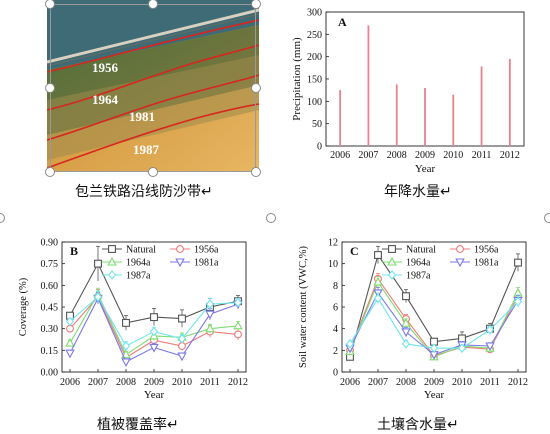 This screenshot has height=434, width=550. Describe the element at coordinates (303, 307) in the screenshot. I see `y-axis-label: Soil water content (VWC,%)` at that location.